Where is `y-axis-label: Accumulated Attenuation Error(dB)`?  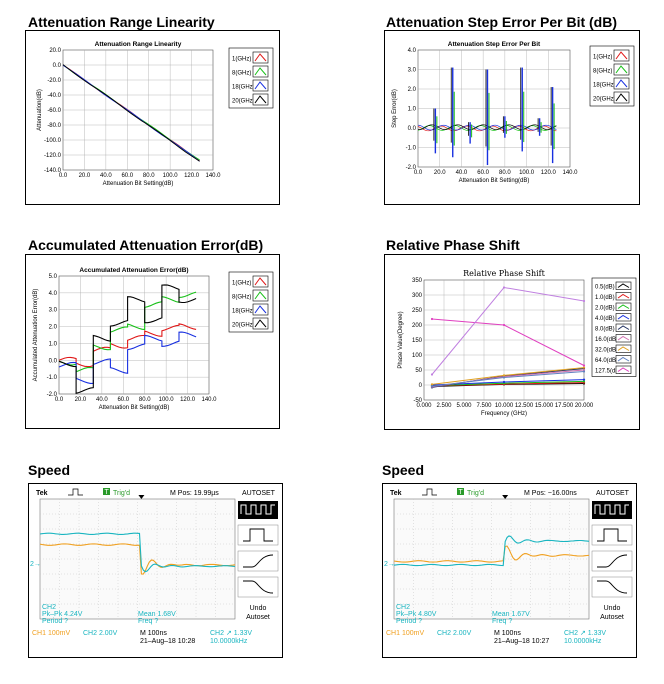 y-axis-label: Accumulated Attenuation Error(dB) is located at coordinates (36, 335).